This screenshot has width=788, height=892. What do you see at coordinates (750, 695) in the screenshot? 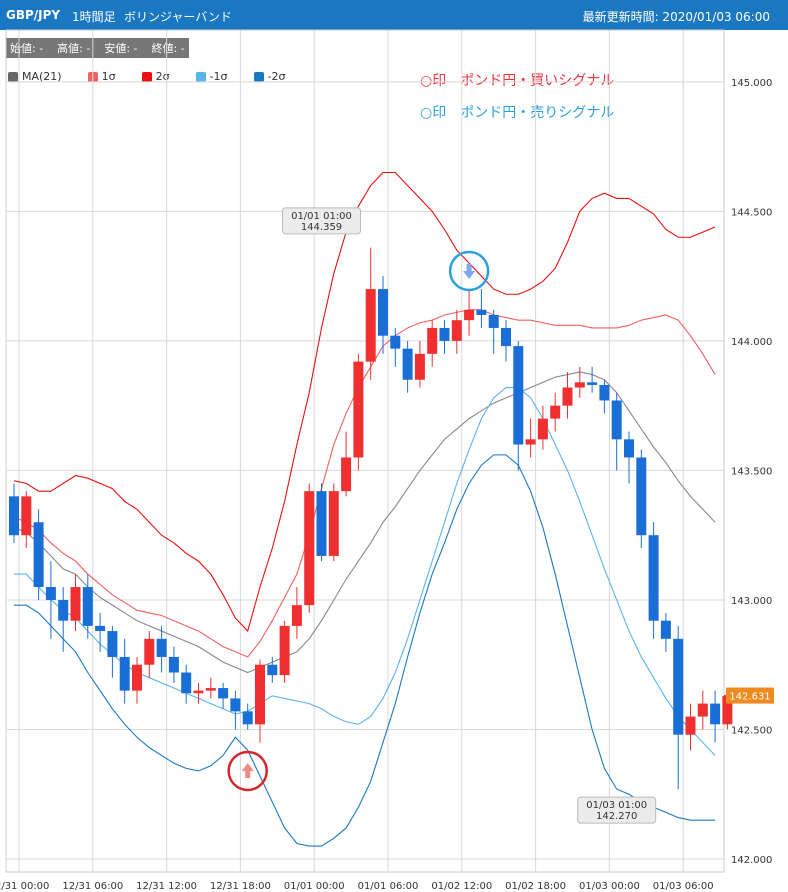
I see `current-price-tag` at bounding box center [750, 695].